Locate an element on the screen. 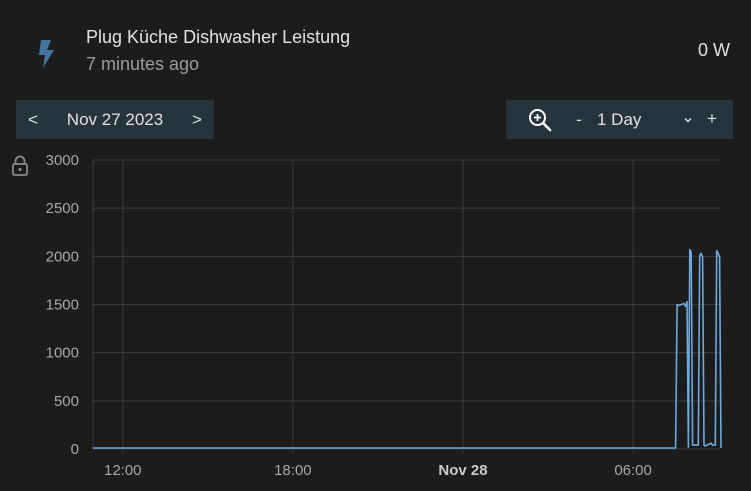  date-picker: < Nov 27 2023 > is located at coordinates (115, 119).